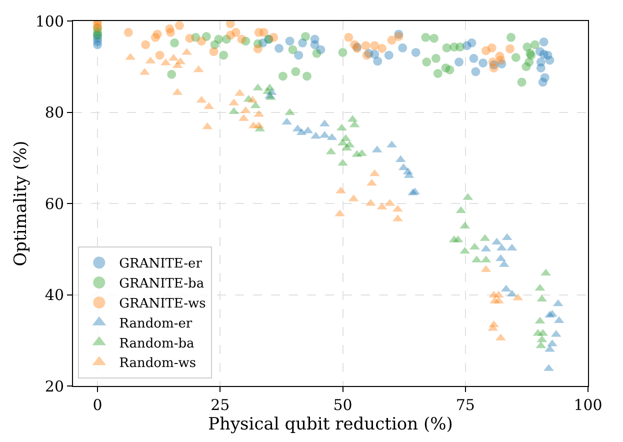 The image size is (623, 442). What do you see at coordinates (157, 344) in the screenshot?
I see `legend-label: Random-ba` at bounding box center [157, 344].